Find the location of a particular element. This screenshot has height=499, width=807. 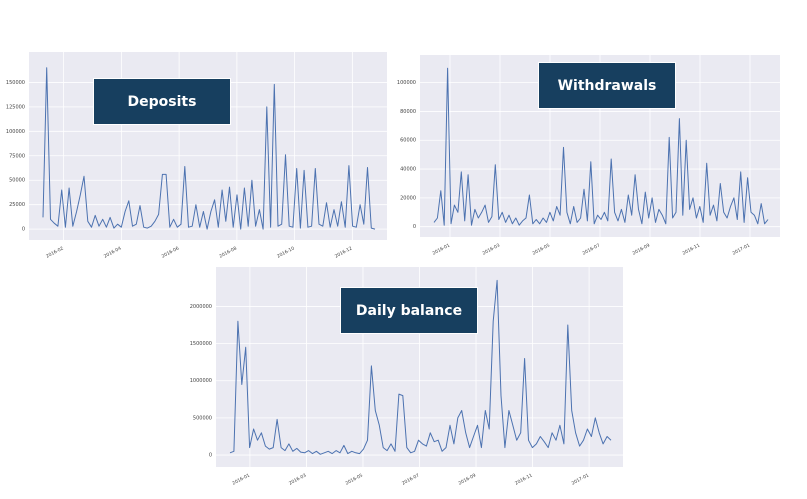

y-tick-label: 50000 is located at coordinates (17, 181).